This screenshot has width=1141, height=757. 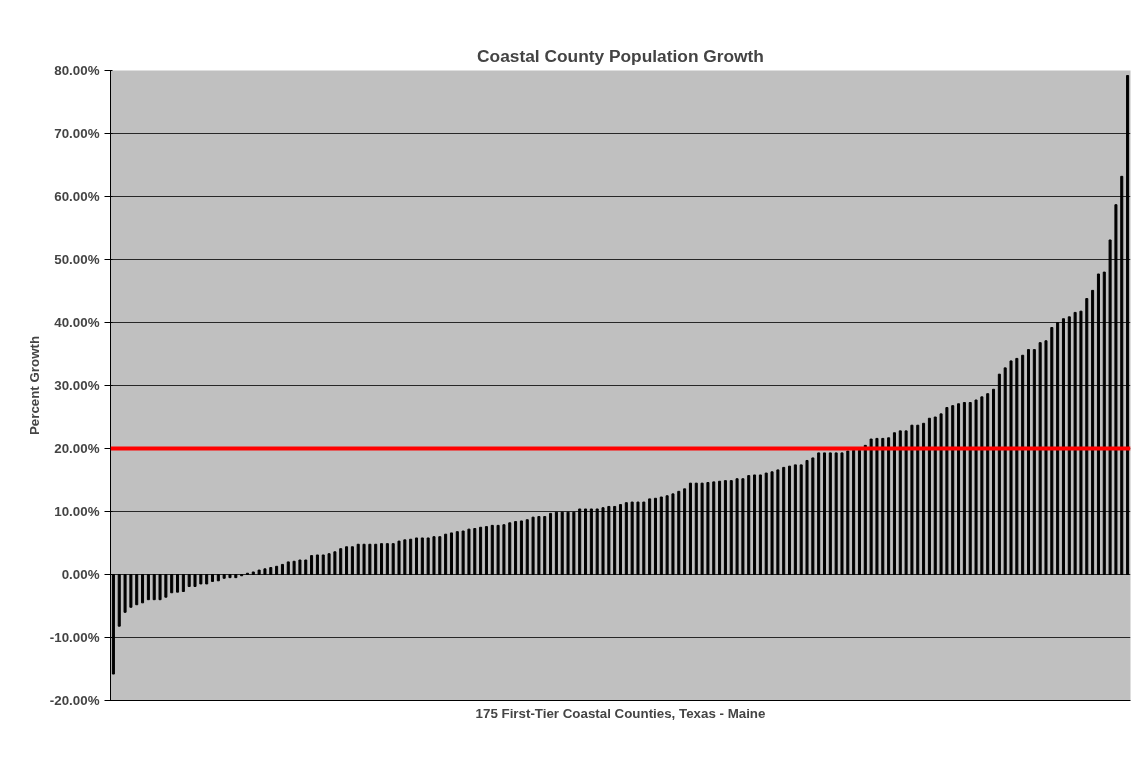 I want to click on y-tick-label: 20.00%, so click(x=77, y=448).